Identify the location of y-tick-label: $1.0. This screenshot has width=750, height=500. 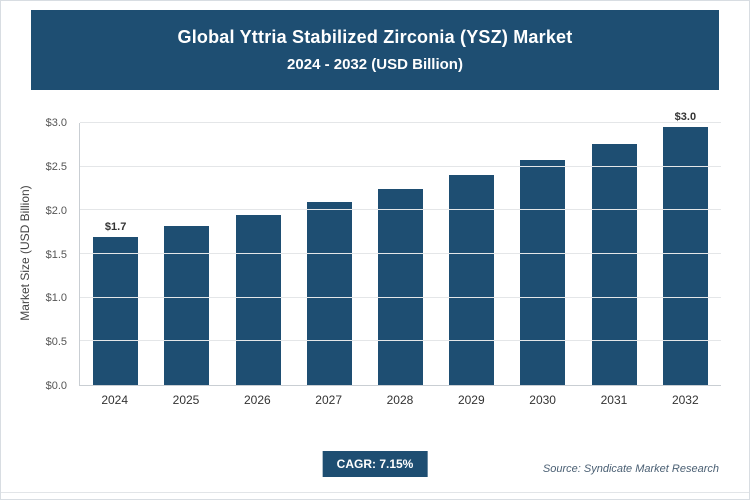
(56, 298).